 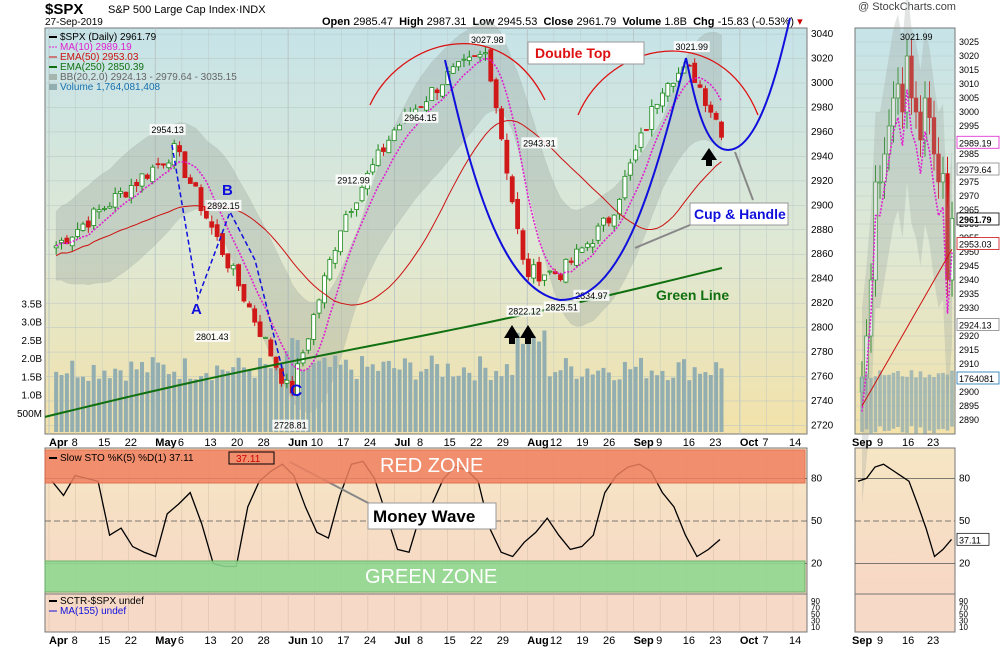 I want to click on price-tick: 3000, so click(x=822, y=83).